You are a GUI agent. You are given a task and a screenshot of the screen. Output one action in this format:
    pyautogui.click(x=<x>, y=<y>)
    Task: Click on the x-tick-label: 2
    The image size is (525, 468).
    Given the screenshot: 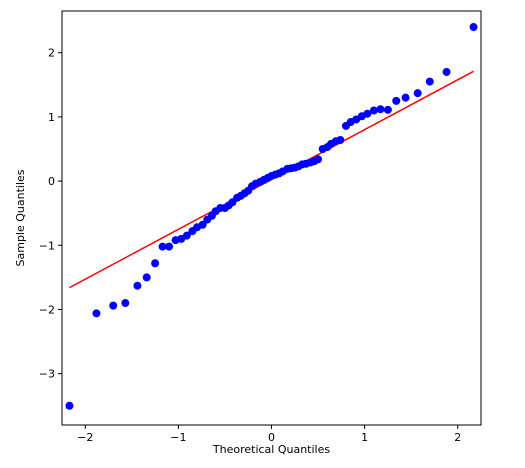 What is the action you would take?
    pyautogui.click(x=457, y=437)
    